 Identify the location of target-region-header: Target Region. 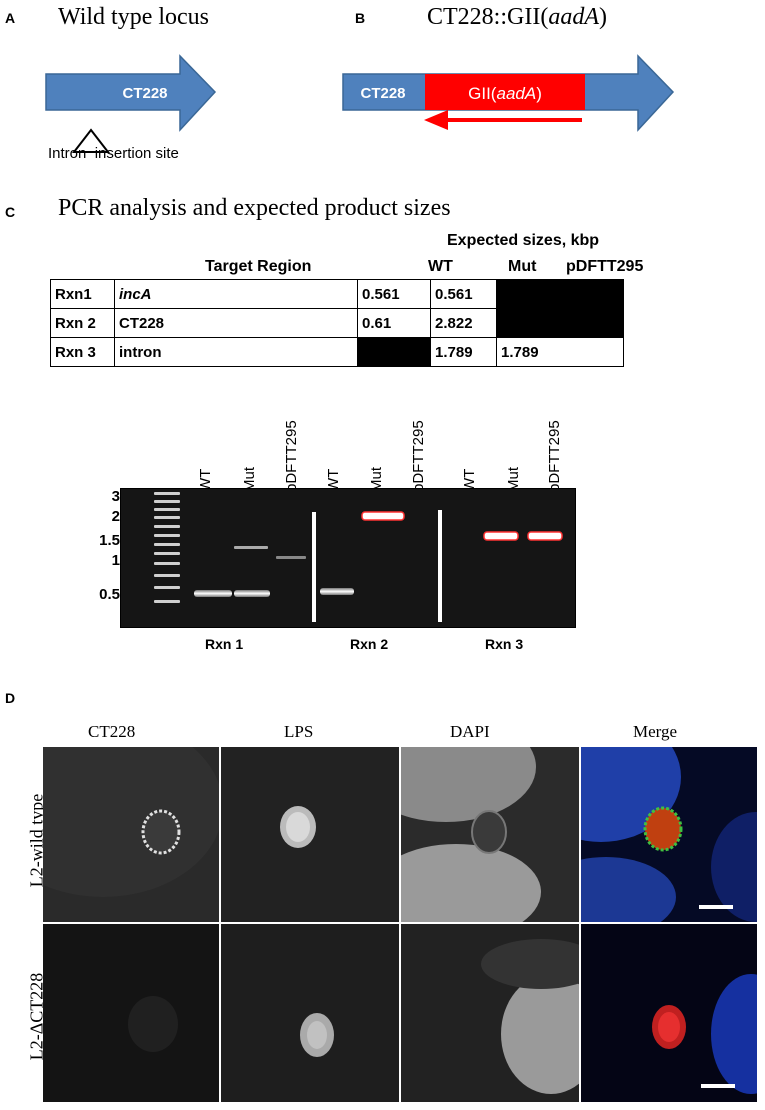
(258, 266).